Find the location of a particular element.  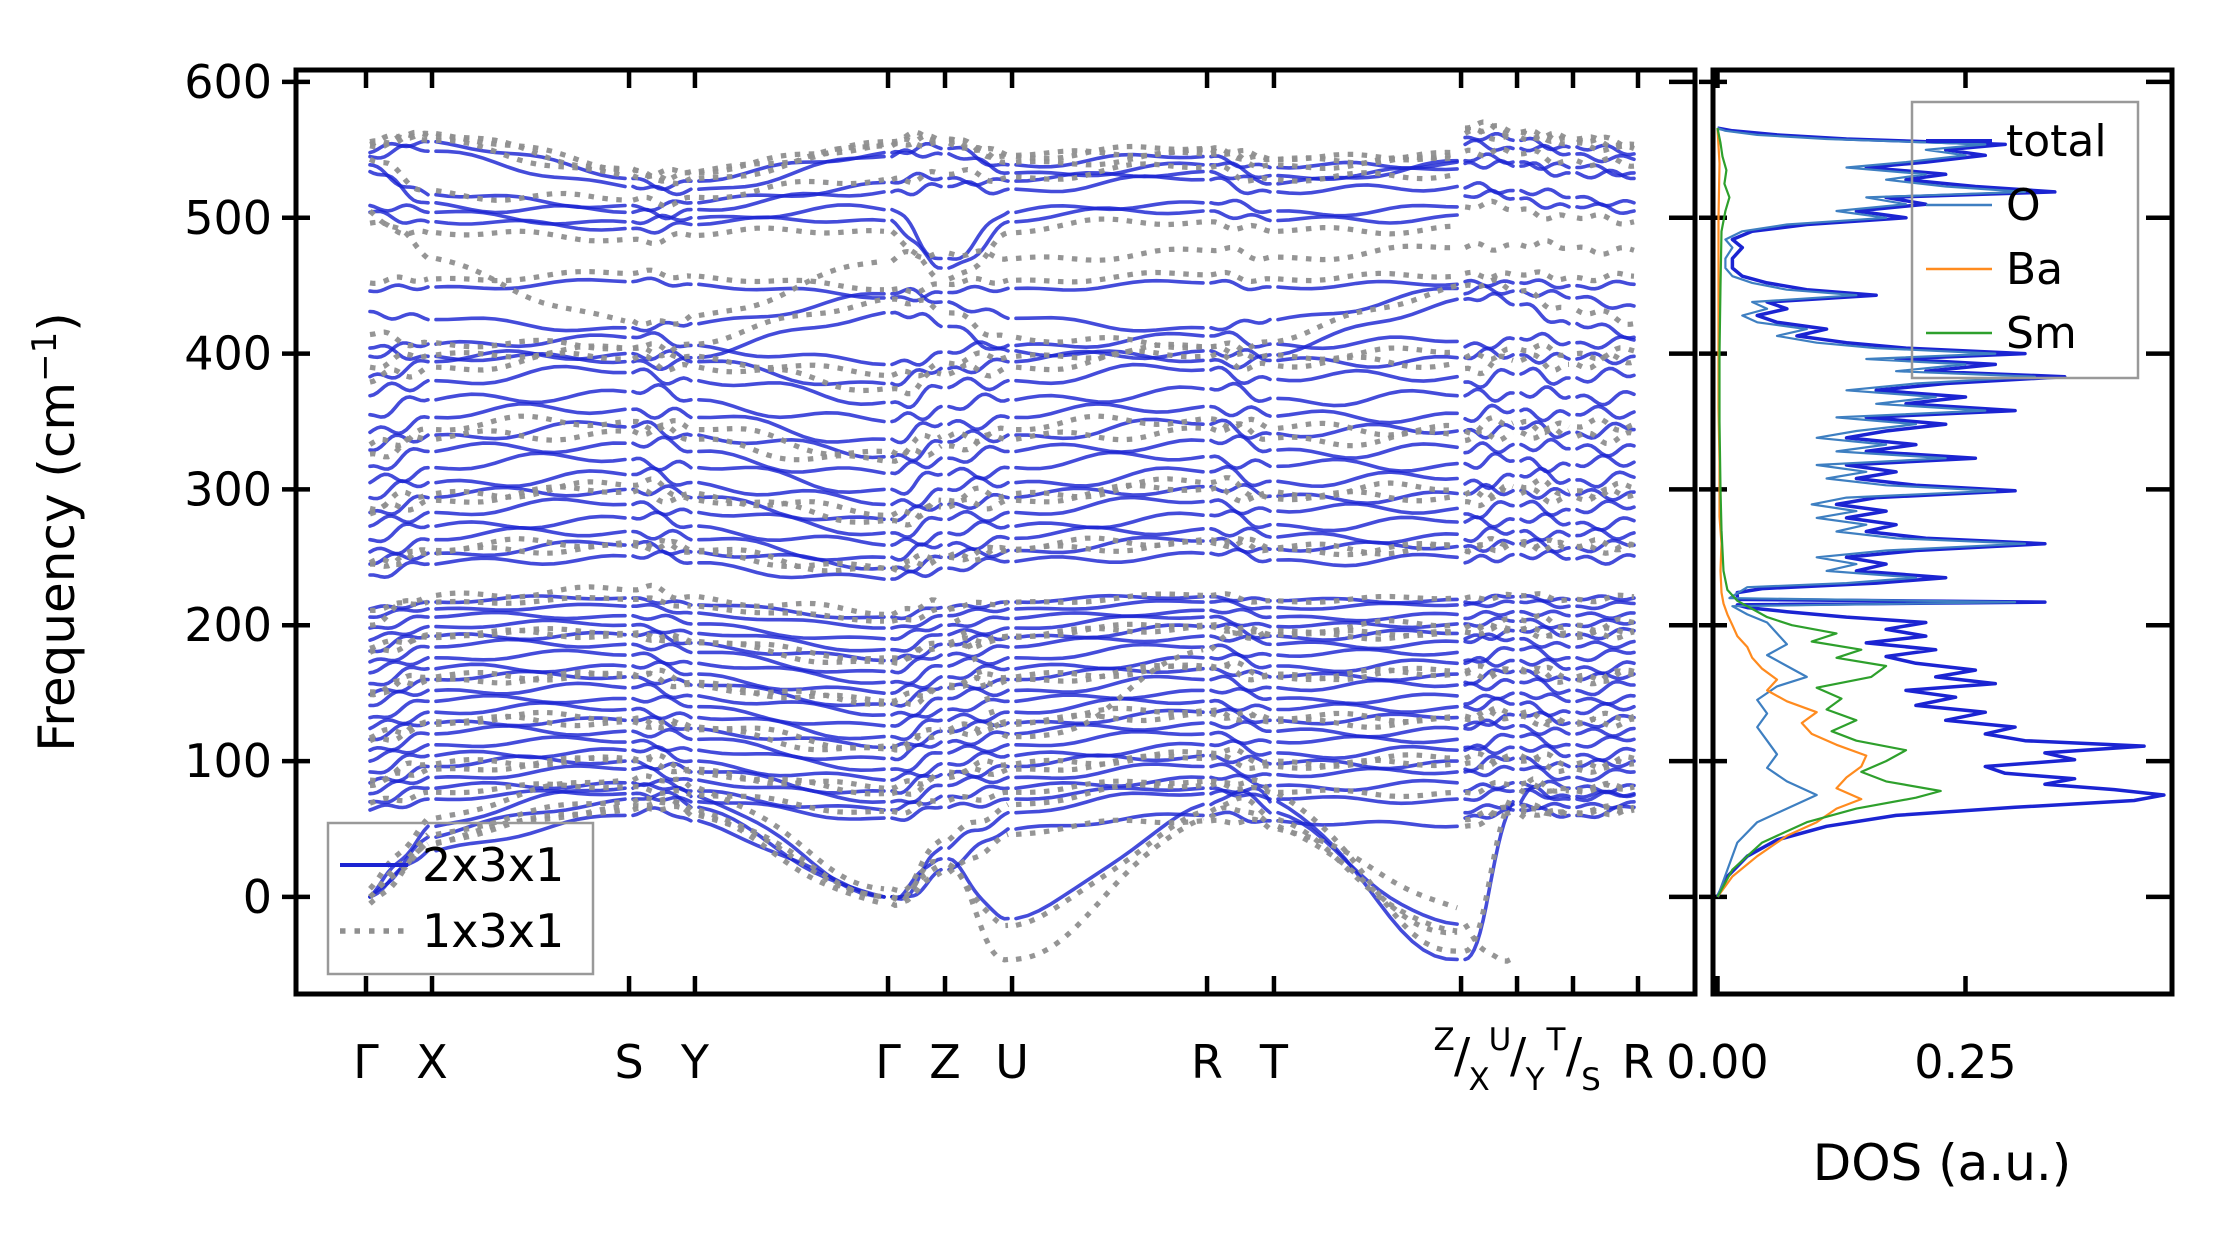

dos-legend-item-sm: Sm is located at coordinates (2001, 333).